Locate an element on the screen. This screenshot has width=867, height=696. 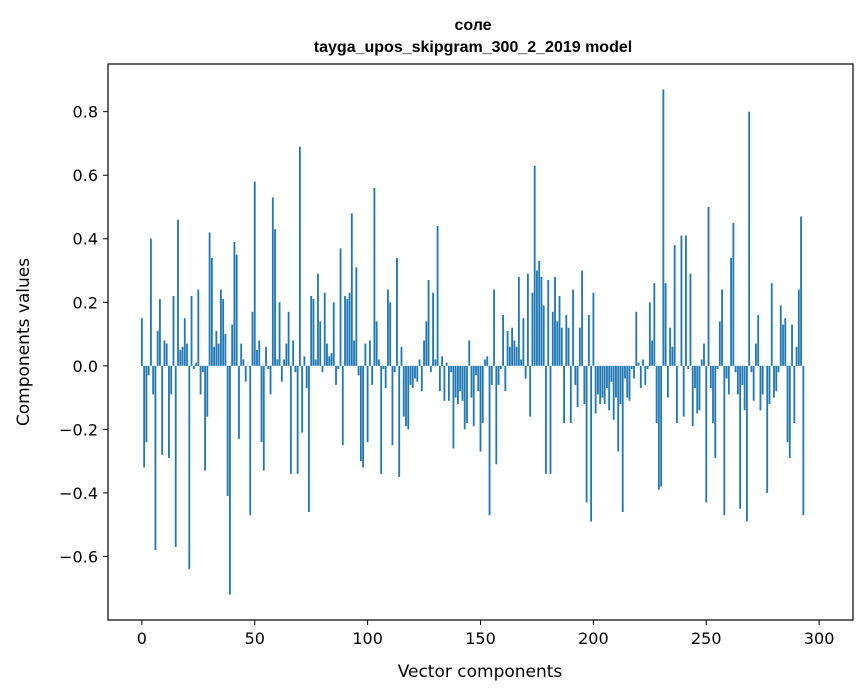
chart-title: соле is located at coordinates (472, 25).